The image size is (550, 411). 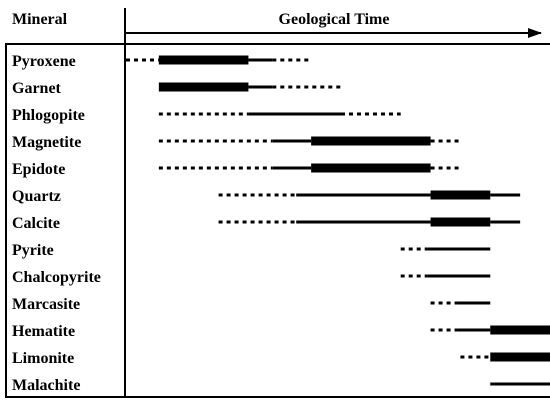 What do you see at coordinates (38, 169) in the screenshot?
I see `mineral-label: Epidote` at bounding box center [38, 169].